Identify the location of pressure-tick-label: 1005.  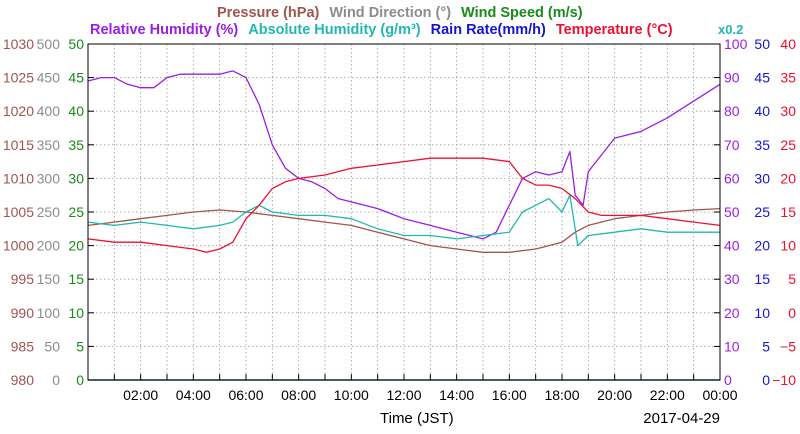
(18, 212).